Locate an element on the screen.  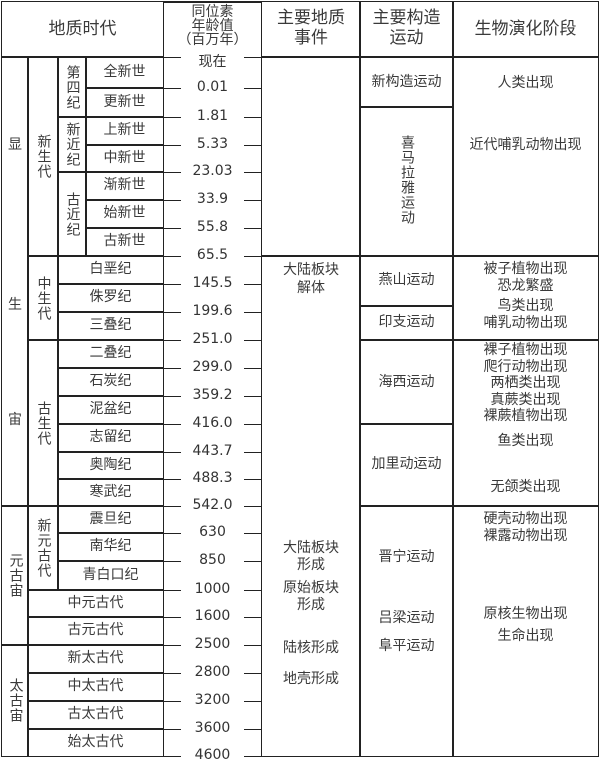
period-label: 志留纪 is located at coordinates (110, 437).